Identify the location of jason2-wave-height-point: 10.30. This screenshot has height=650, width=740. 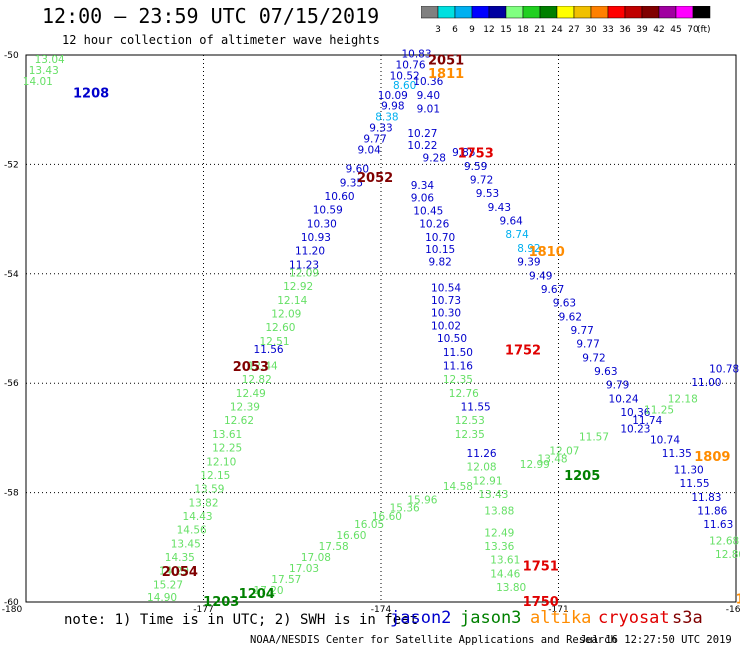
(446, 313).